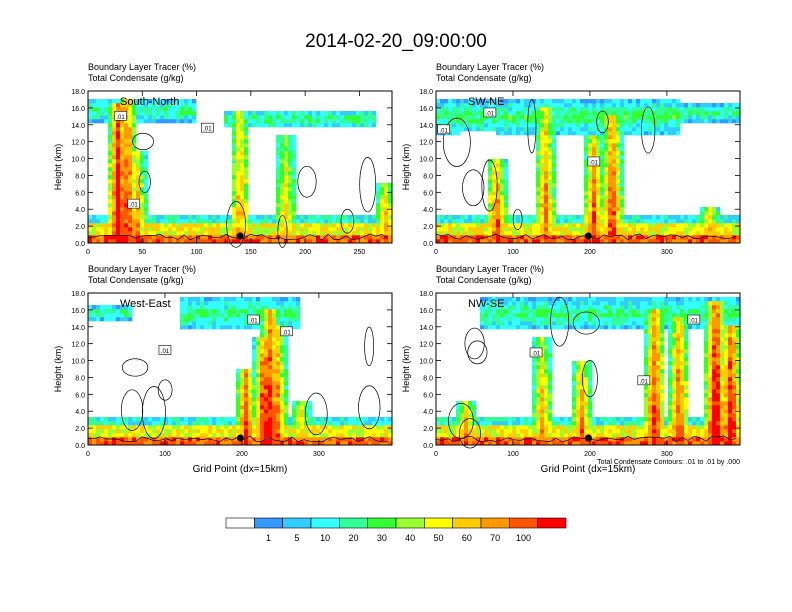  Describe the element at coordinates (149, 102) in the screenshot. I see `panel-name-label: South-North` at that location.